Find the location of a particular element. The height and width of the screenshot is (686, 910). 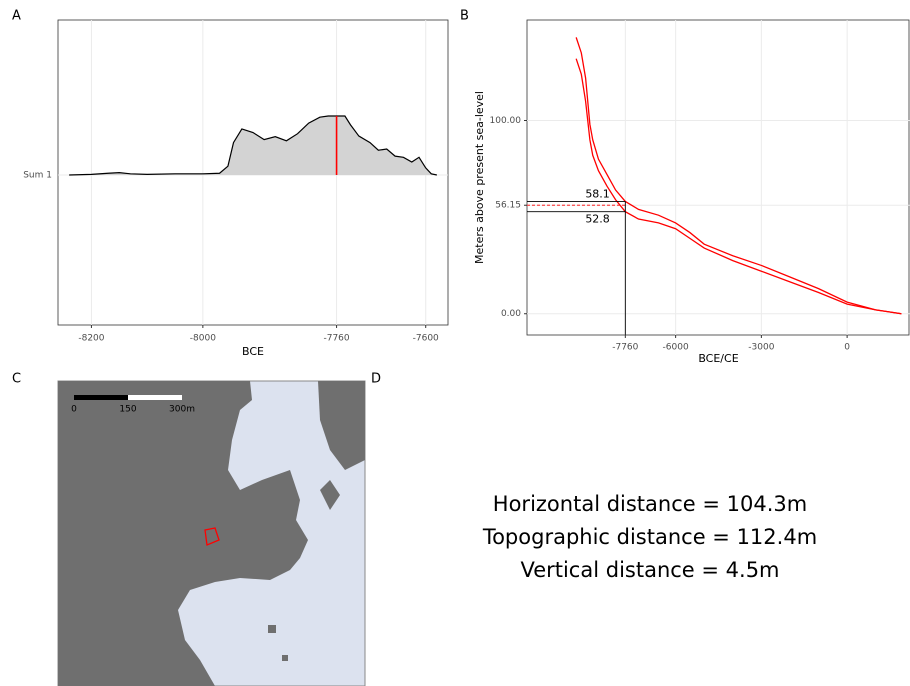

scale-label: 0 is located at coordinates (74, 410).